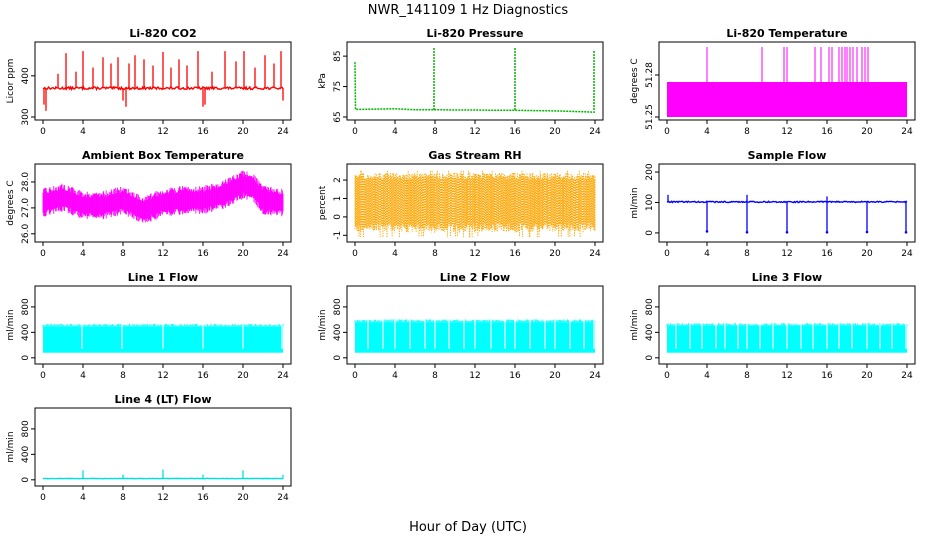  What do you see at coordinates (338, 116) in the screenshot?
I see `y-tick-label: 65` at bounding box center [338, 116].